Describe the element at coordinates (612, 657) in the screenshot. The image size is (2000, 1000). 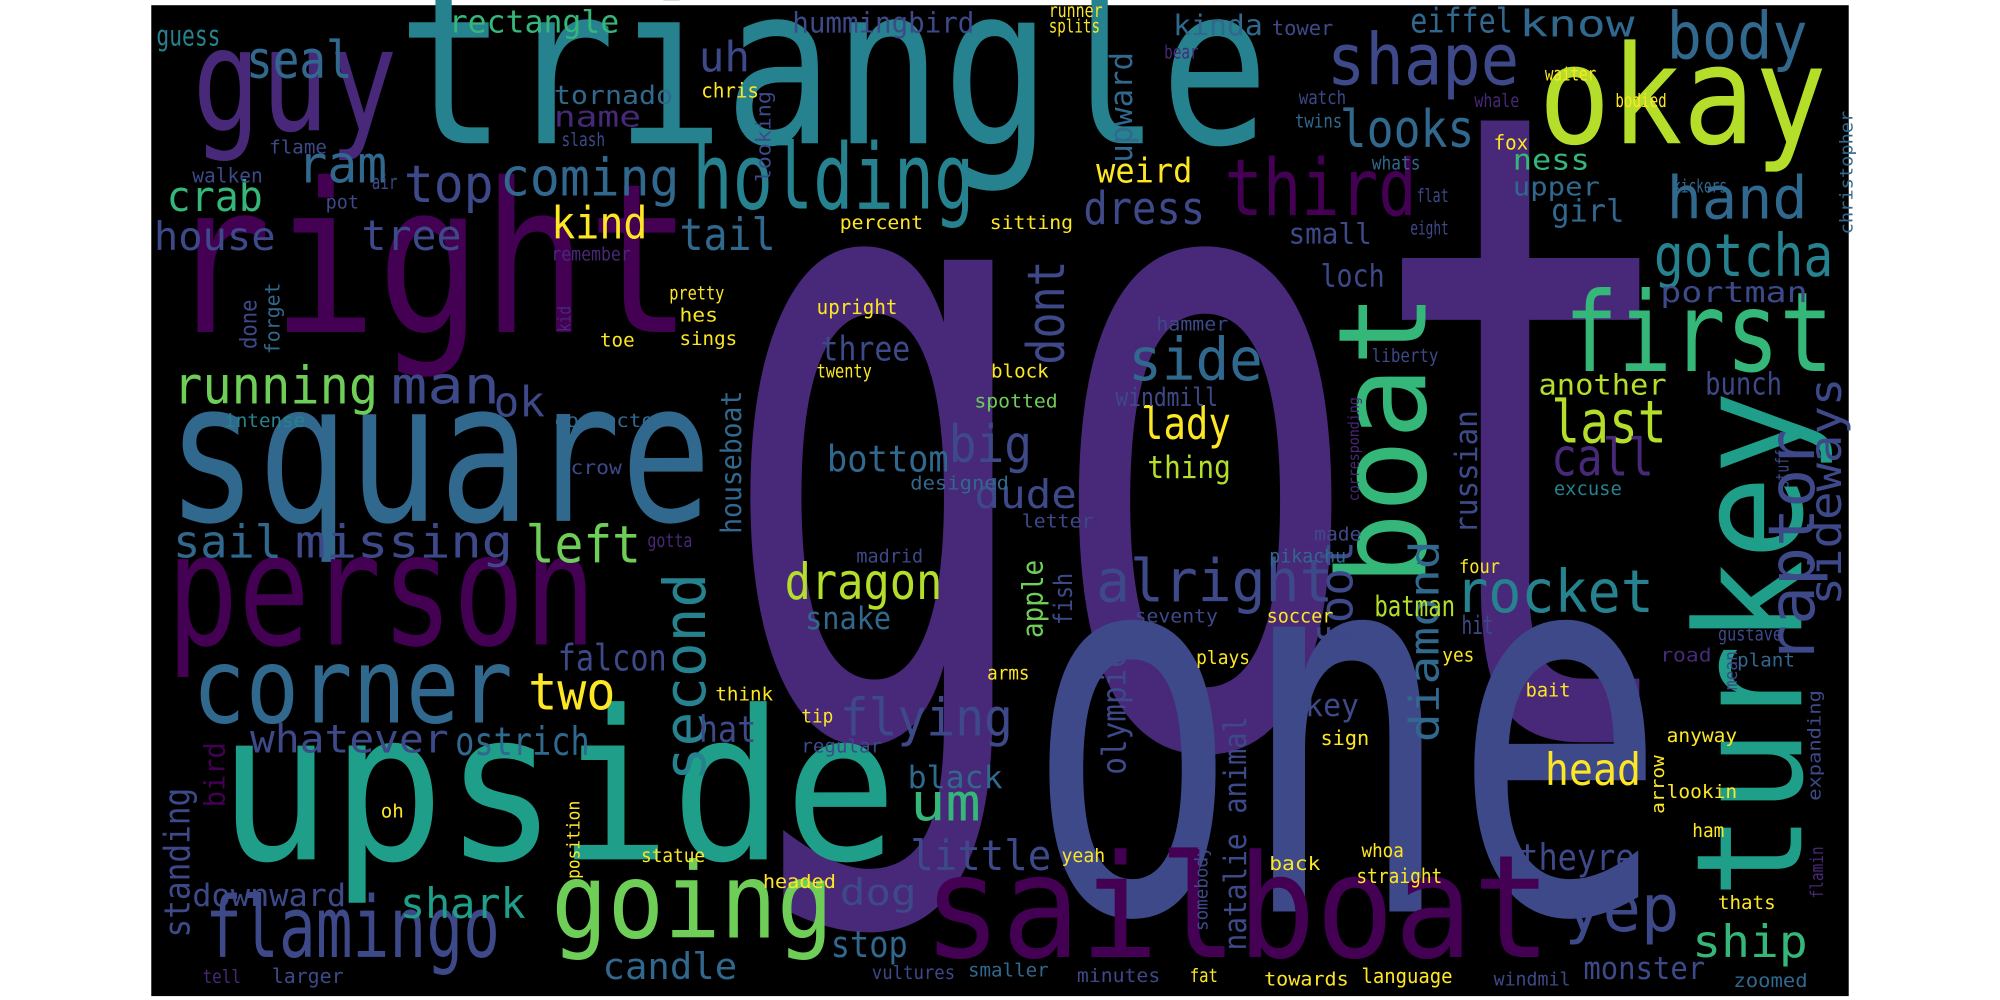
I see `word: falcon` at that location.